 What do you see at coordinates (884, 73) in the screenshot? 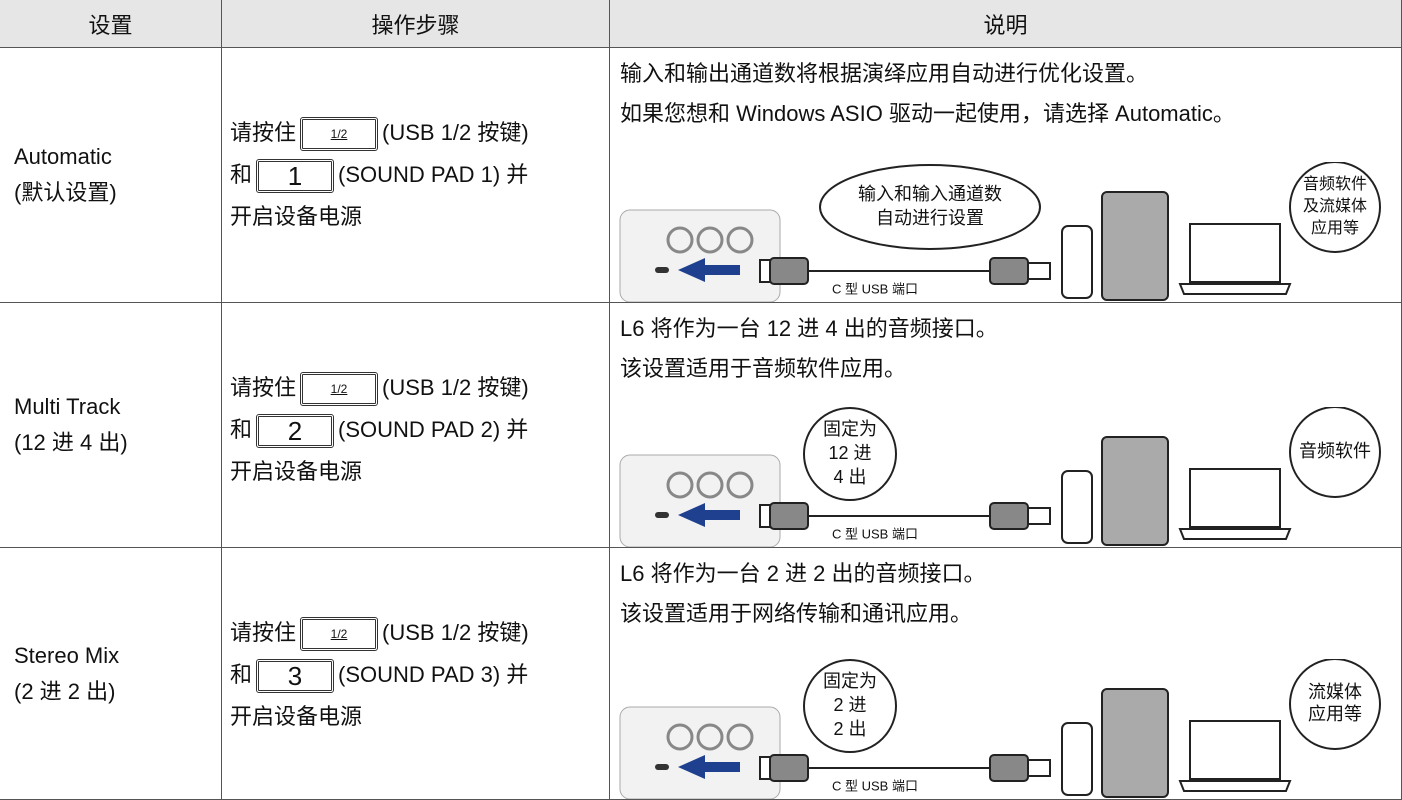
I see `description-line: 输入和输出通道数将根据演绎应用自动进行优化设置。` at bounding box center [884, 73].